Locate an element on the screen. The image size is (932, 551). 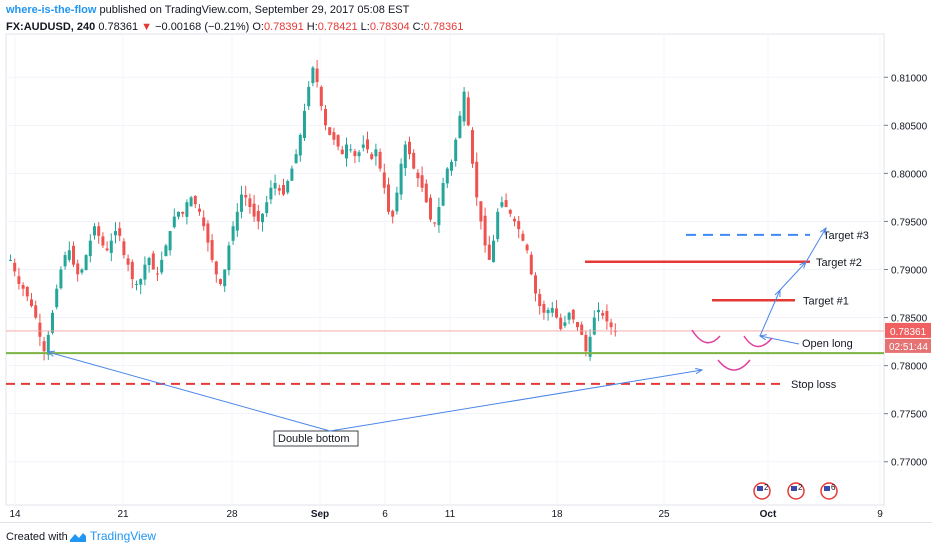
double-bottom-arrow-left-head is located at coordinates (51, 353).